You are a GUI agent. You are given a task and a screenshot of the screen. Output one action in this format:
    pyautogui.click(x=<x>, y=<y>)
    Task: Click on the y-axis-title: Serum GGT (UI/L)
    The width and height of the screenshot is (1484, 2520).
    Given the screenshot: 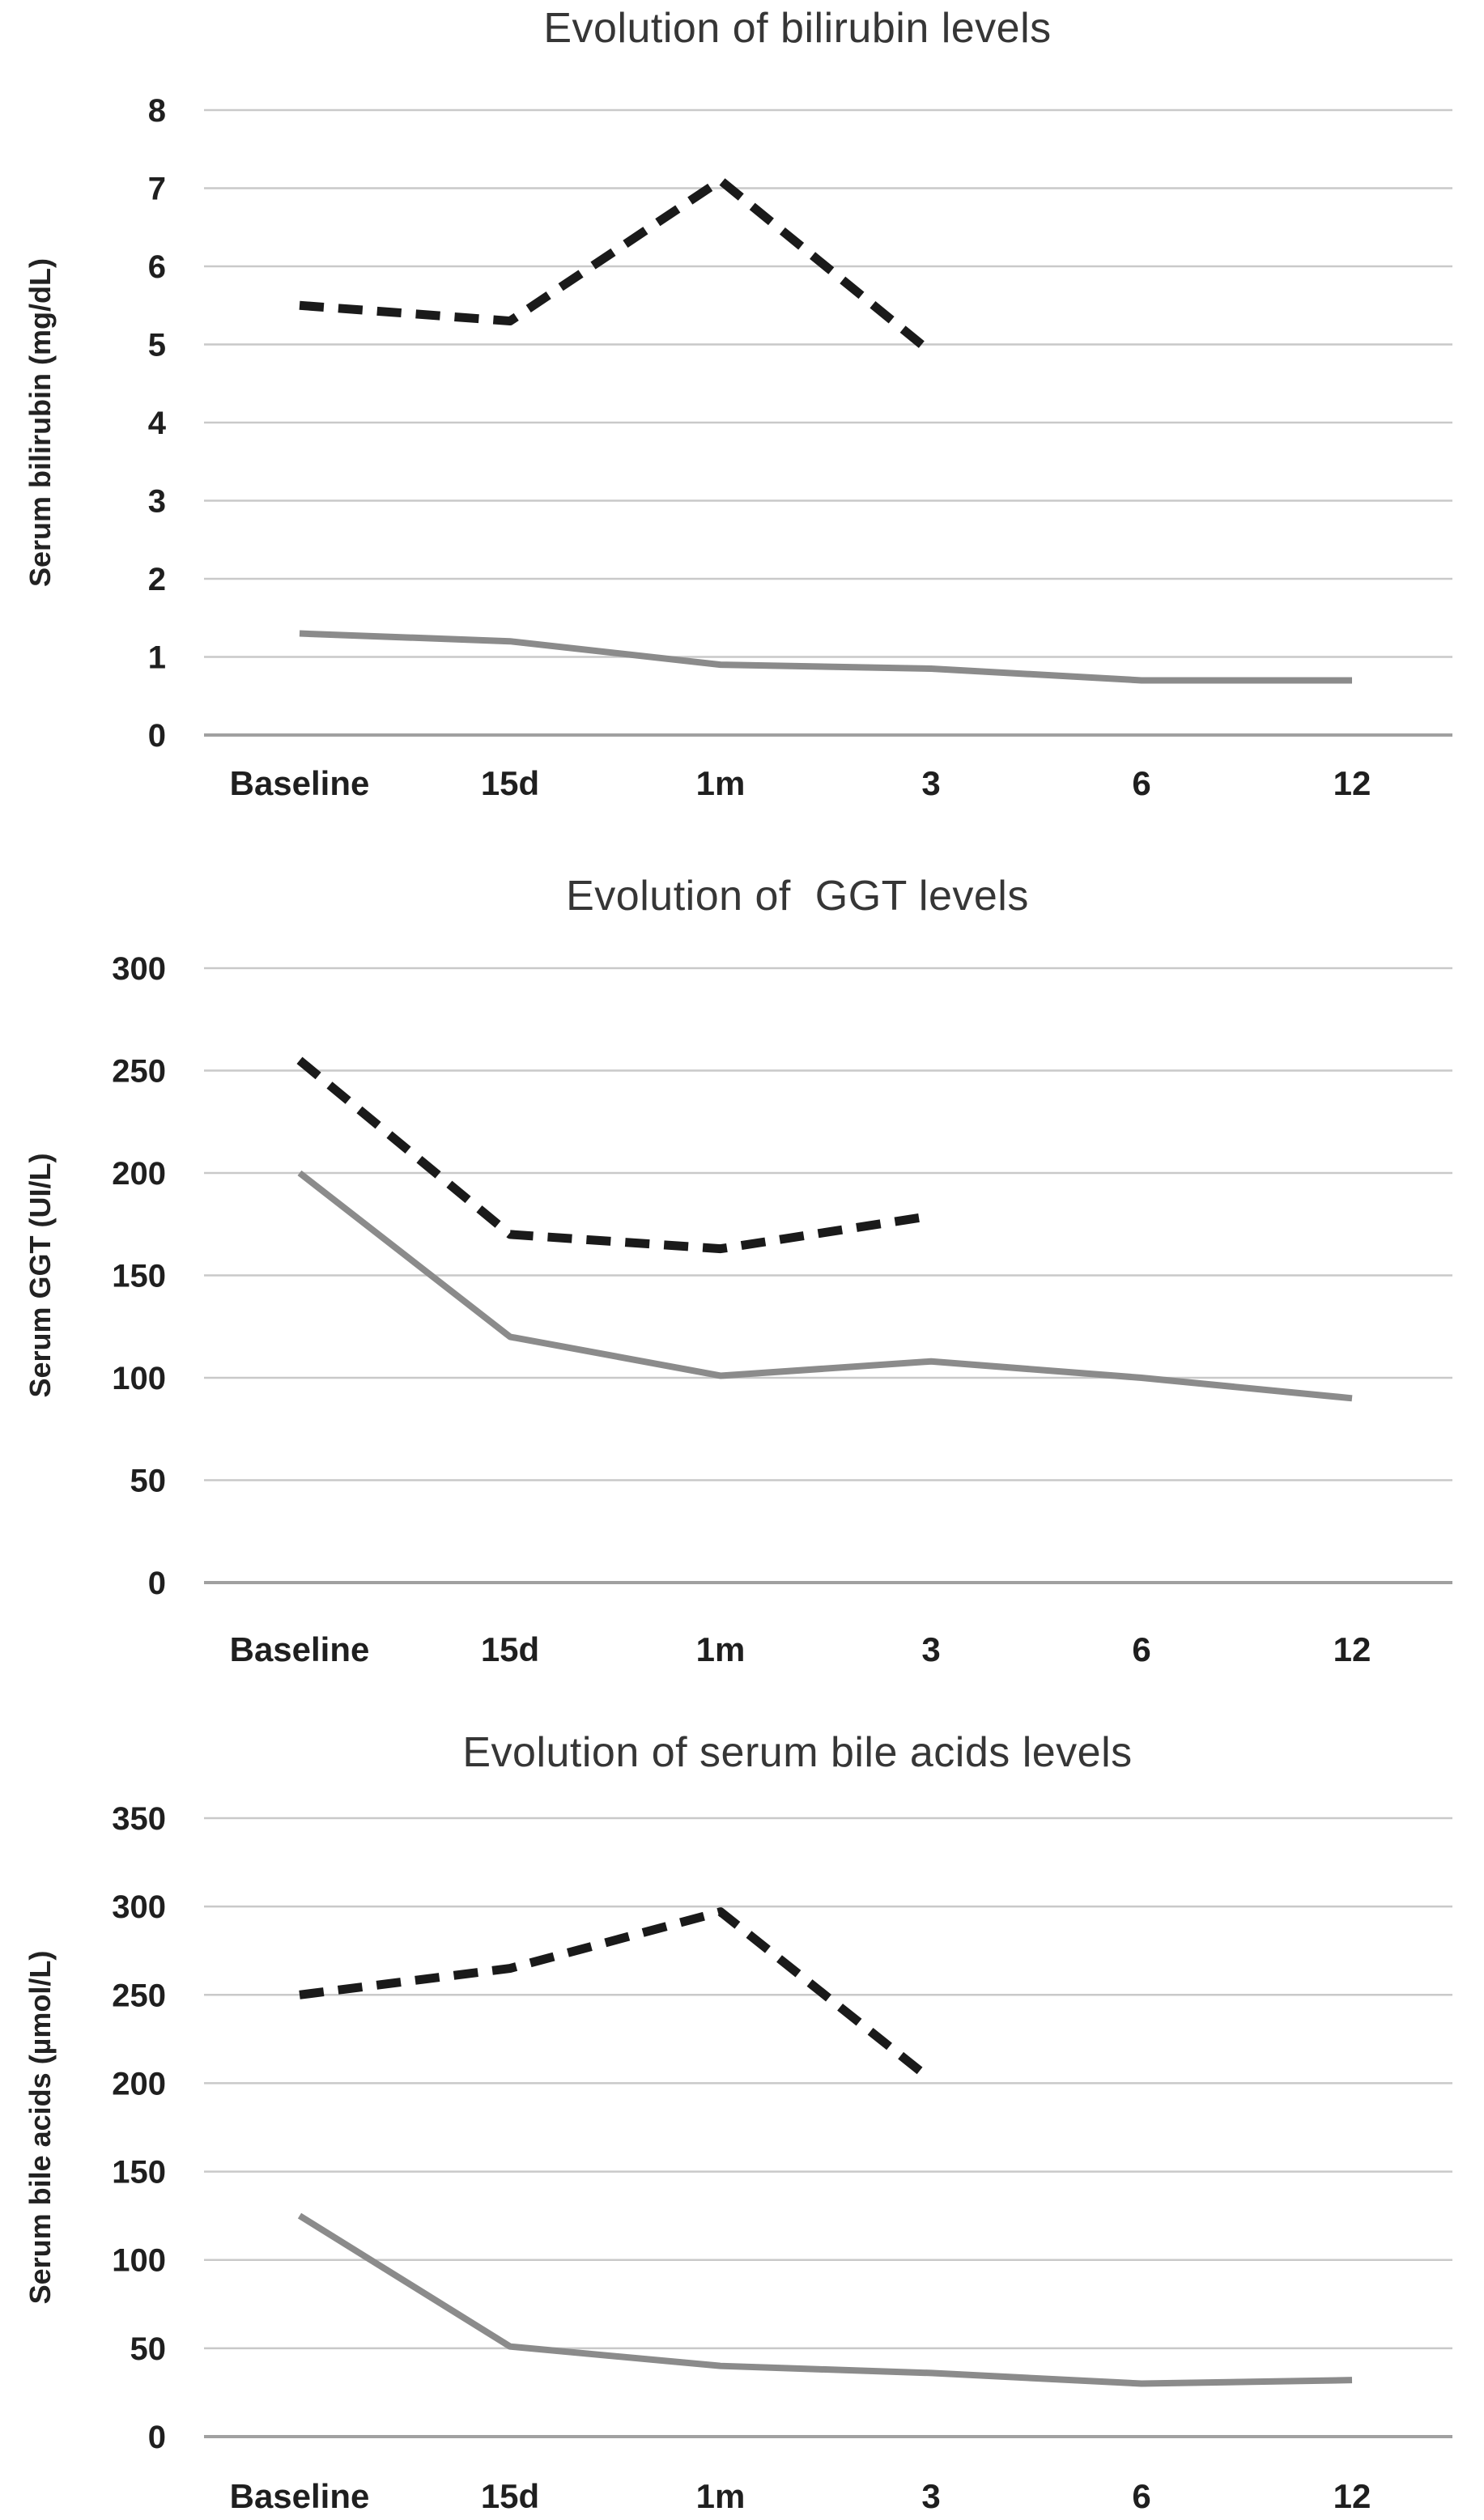 What is the action you would take?
    pyautogui.click(x=40, y=1275)
    